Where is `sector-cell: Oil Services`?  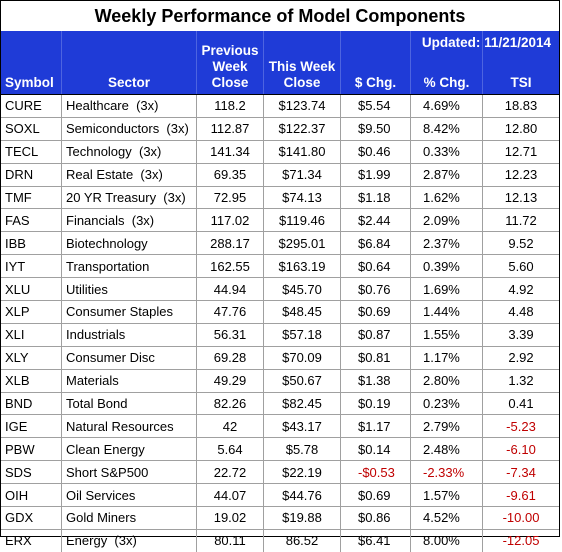 sector-cell: Oil Services is located at coordinates (129, 495).